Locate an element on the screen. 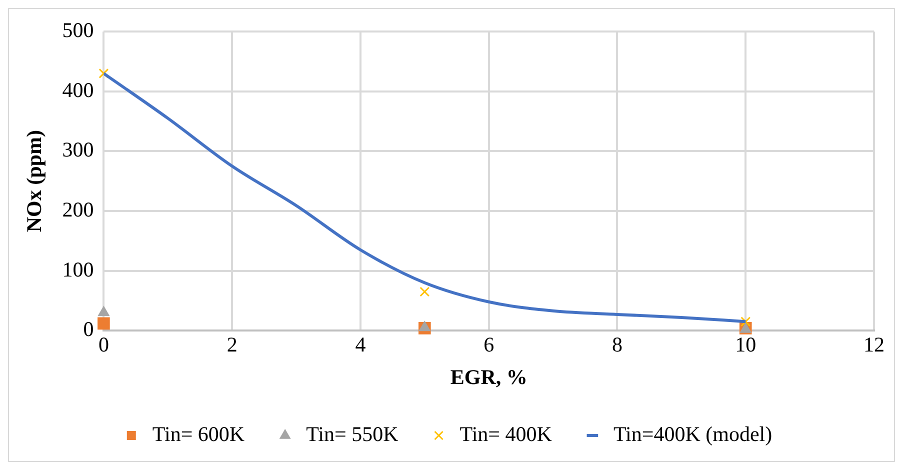  x-tick-label: 6 is located at coordinates (489, 344).